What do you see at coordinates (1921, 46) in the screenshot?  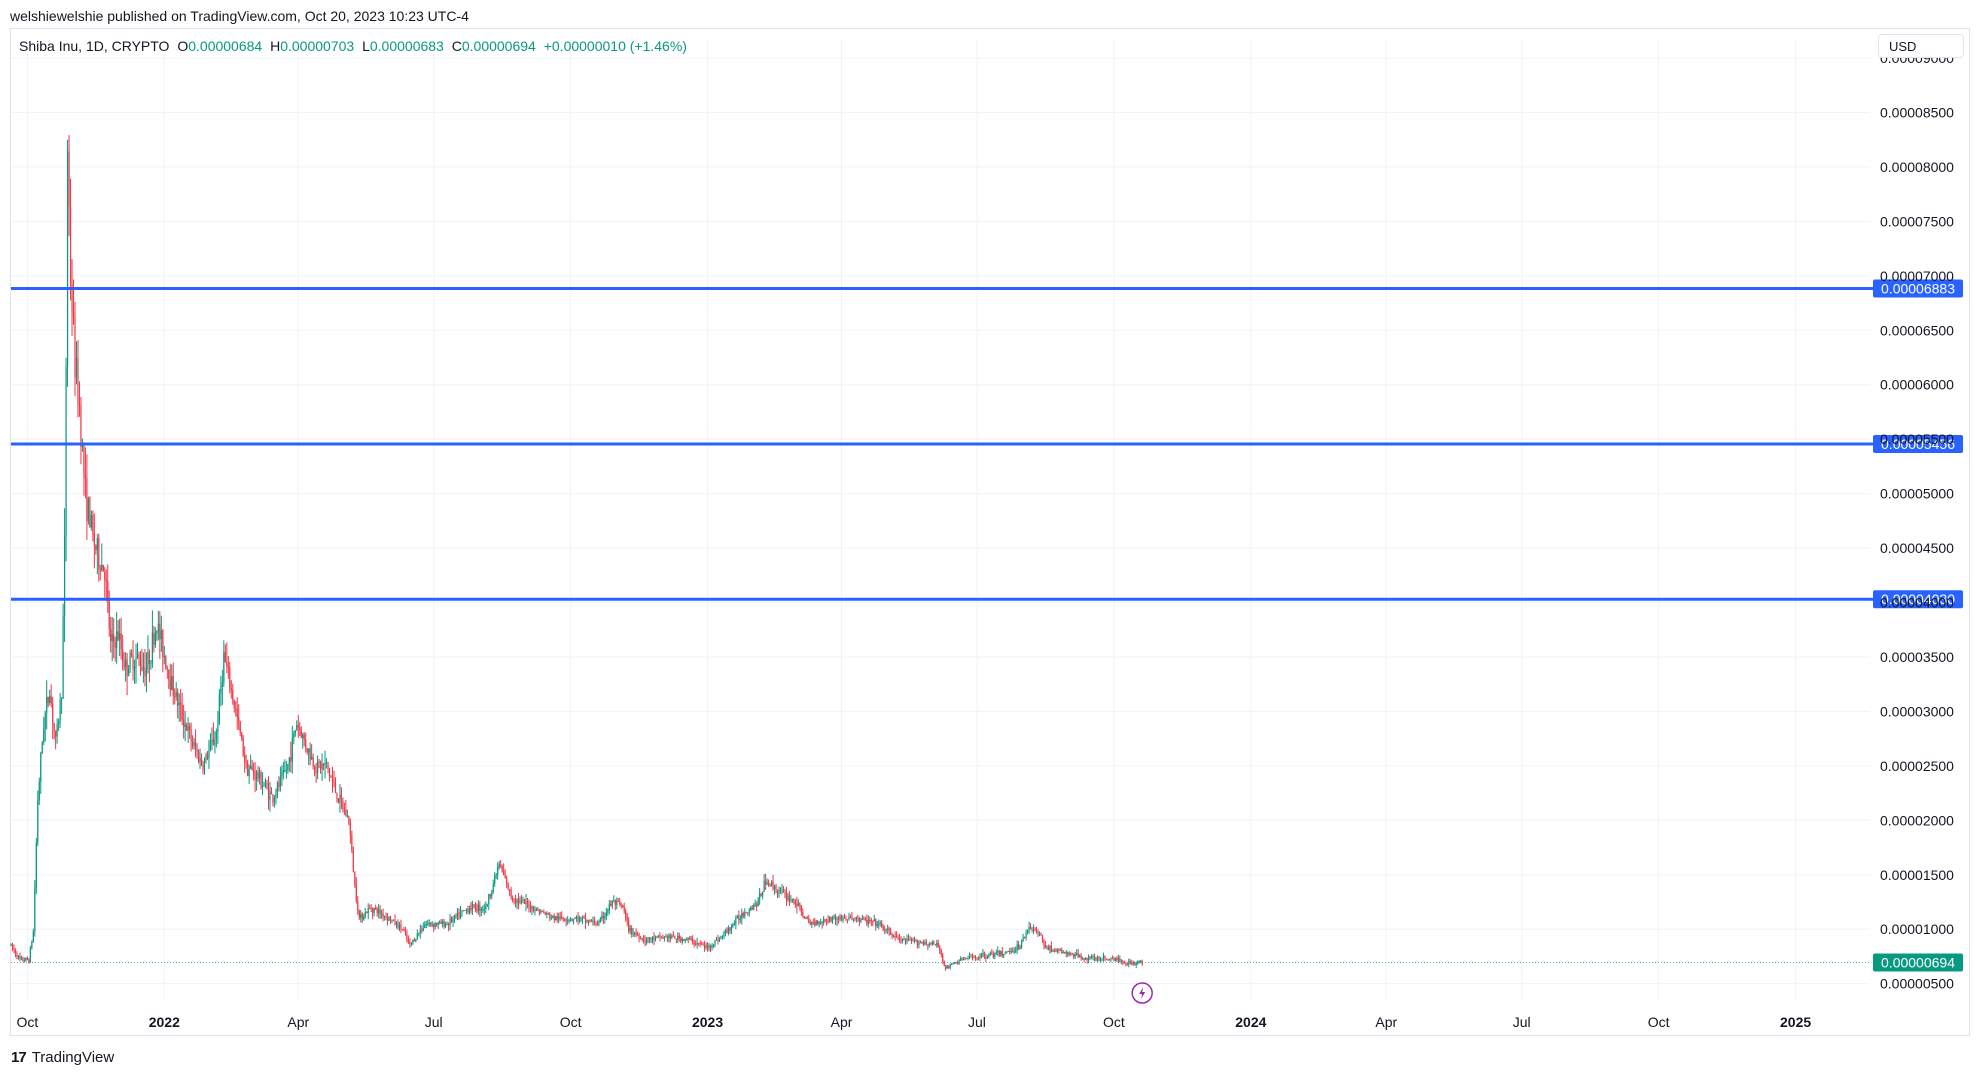 I see `currency-selector: USD` at bounding box center [1921, 46].